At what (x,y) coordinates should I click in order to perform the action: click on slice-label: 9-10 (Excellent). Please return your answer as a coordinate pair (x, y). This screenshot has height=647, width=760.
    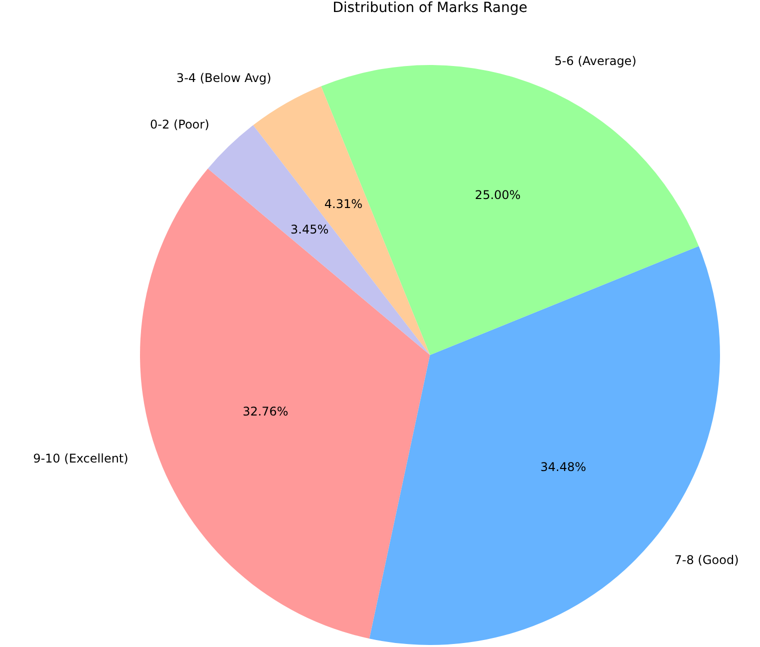
    Looking at the image, I should click on (80, 459).